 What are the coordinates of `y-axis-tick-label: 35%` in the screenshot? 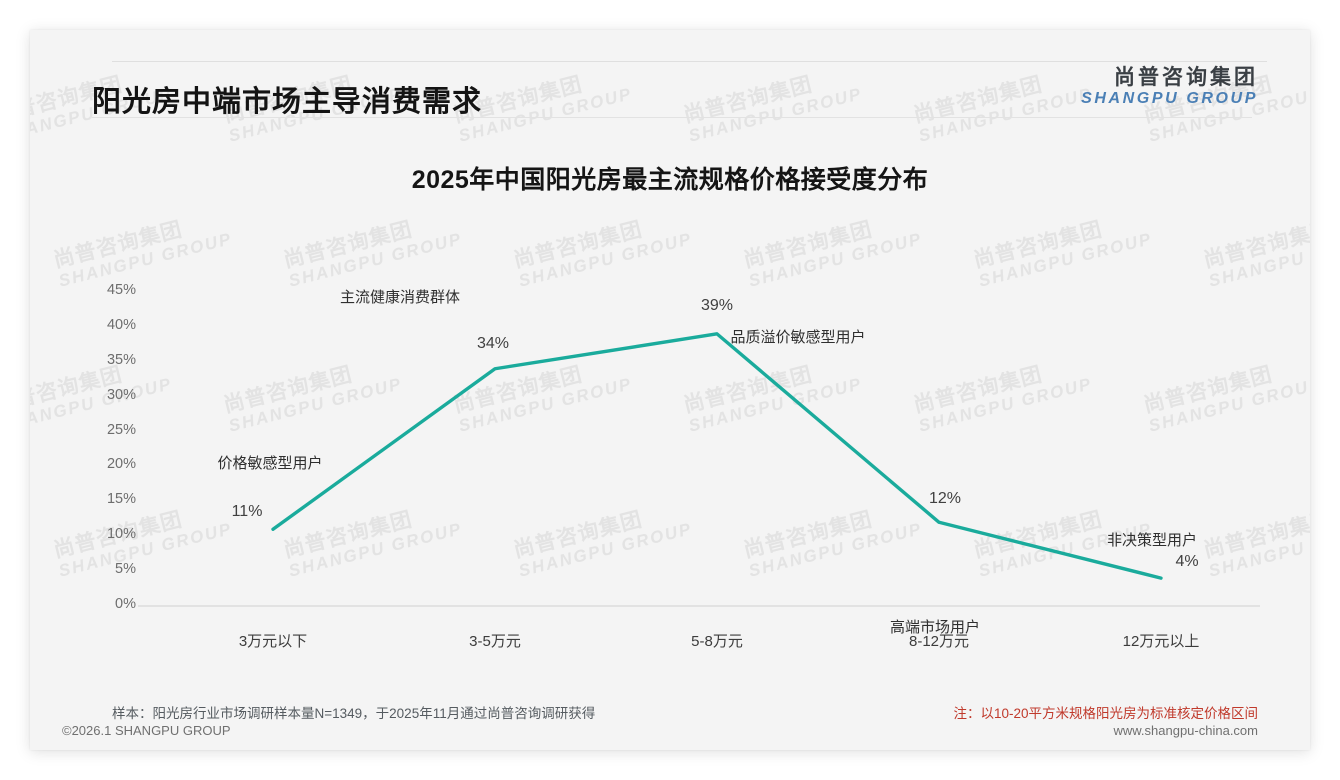 It's located at (121, 359).